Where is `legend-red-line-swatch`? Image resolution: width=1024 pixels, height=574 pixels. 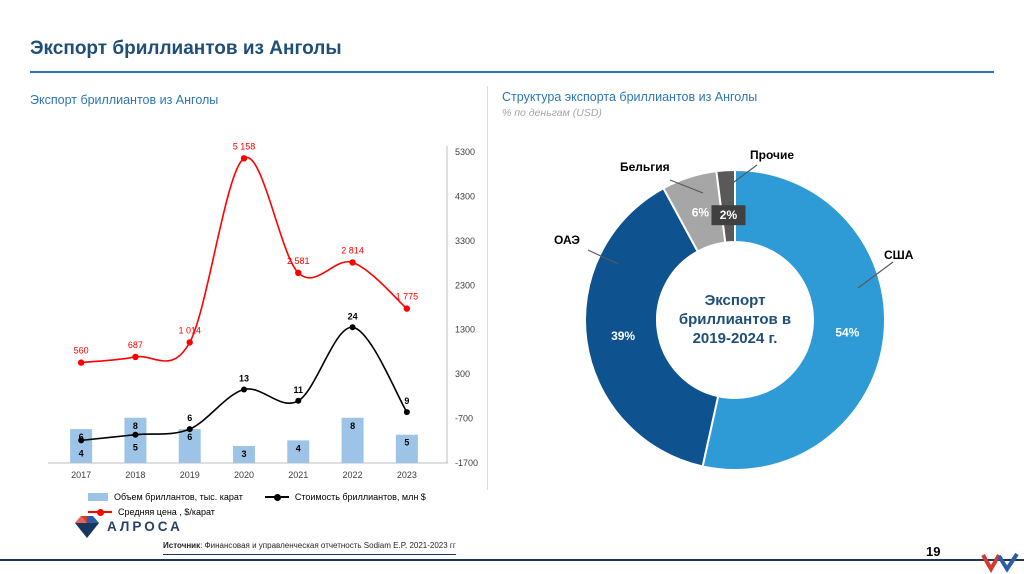
legend-red-line-swatch is located at coordinates (100, 512).